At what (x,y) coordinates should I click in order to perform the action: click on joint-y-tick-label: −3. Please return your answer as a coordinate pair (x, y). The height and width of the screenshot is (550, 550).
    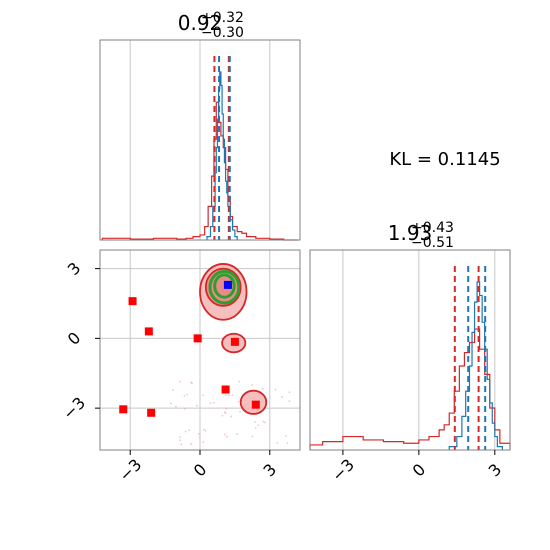
    Looking at the image, I should click on (74, 408).